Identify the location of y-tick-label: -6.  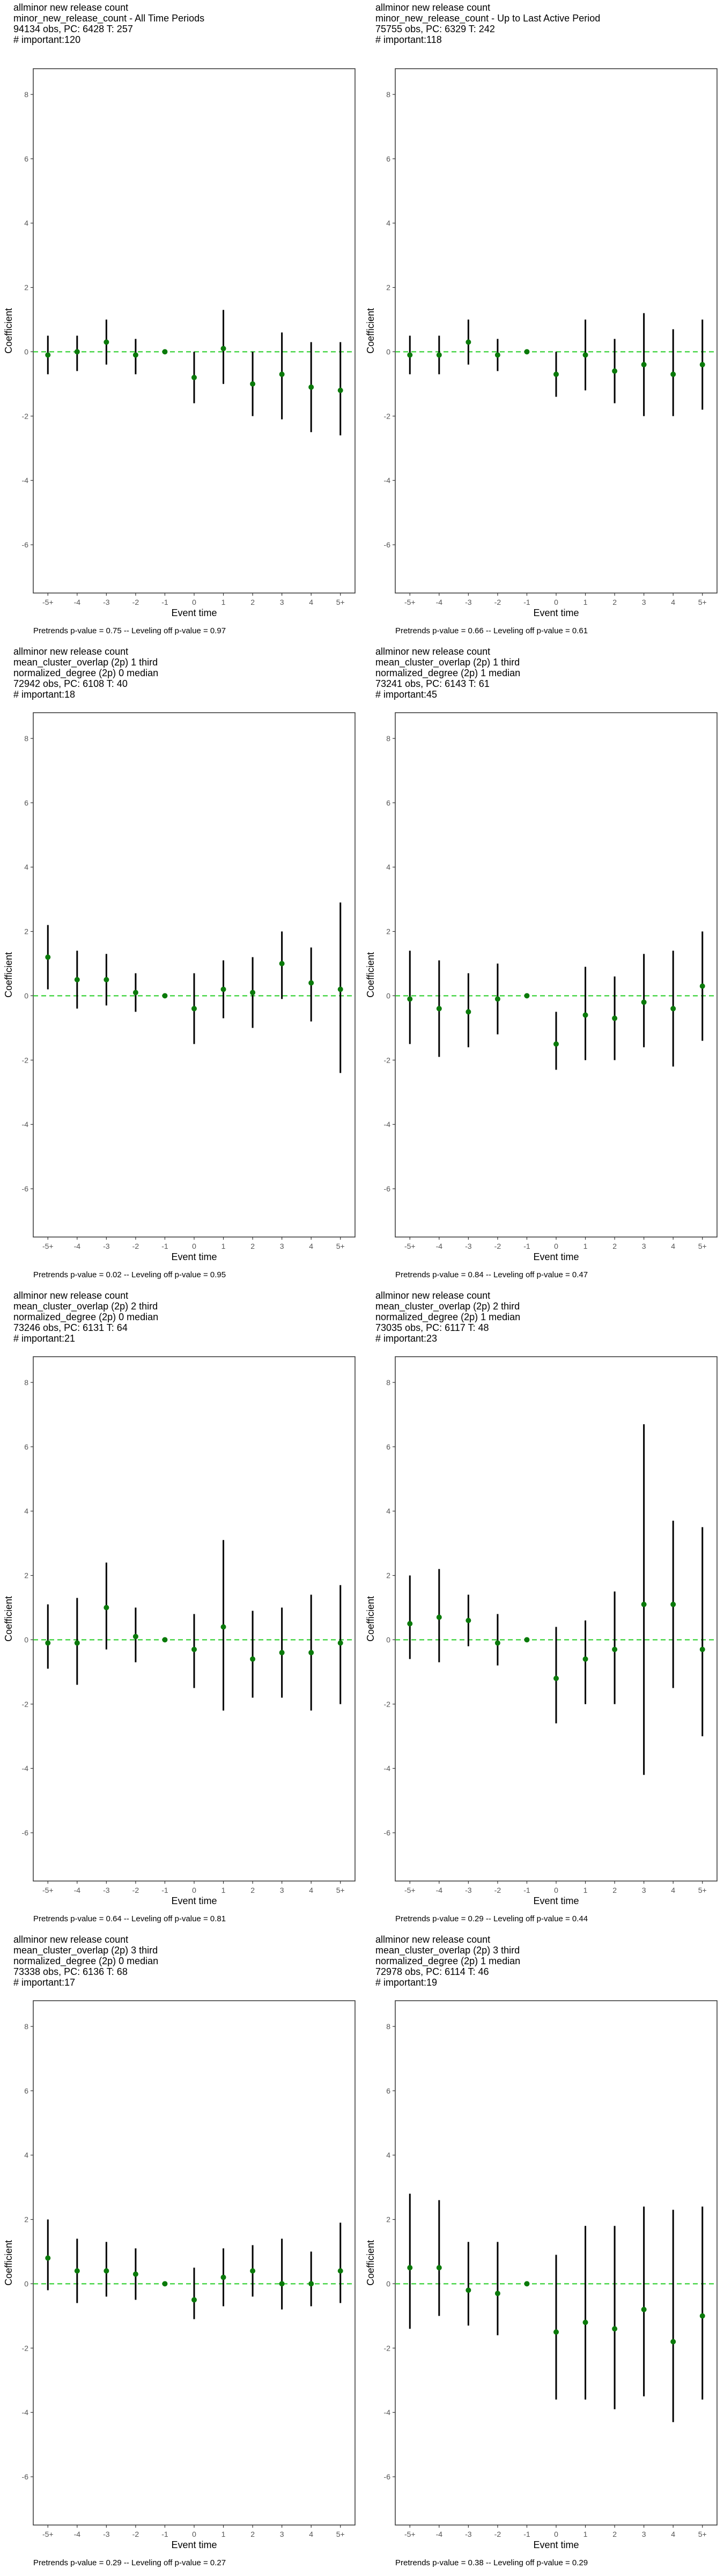
(387, 544).